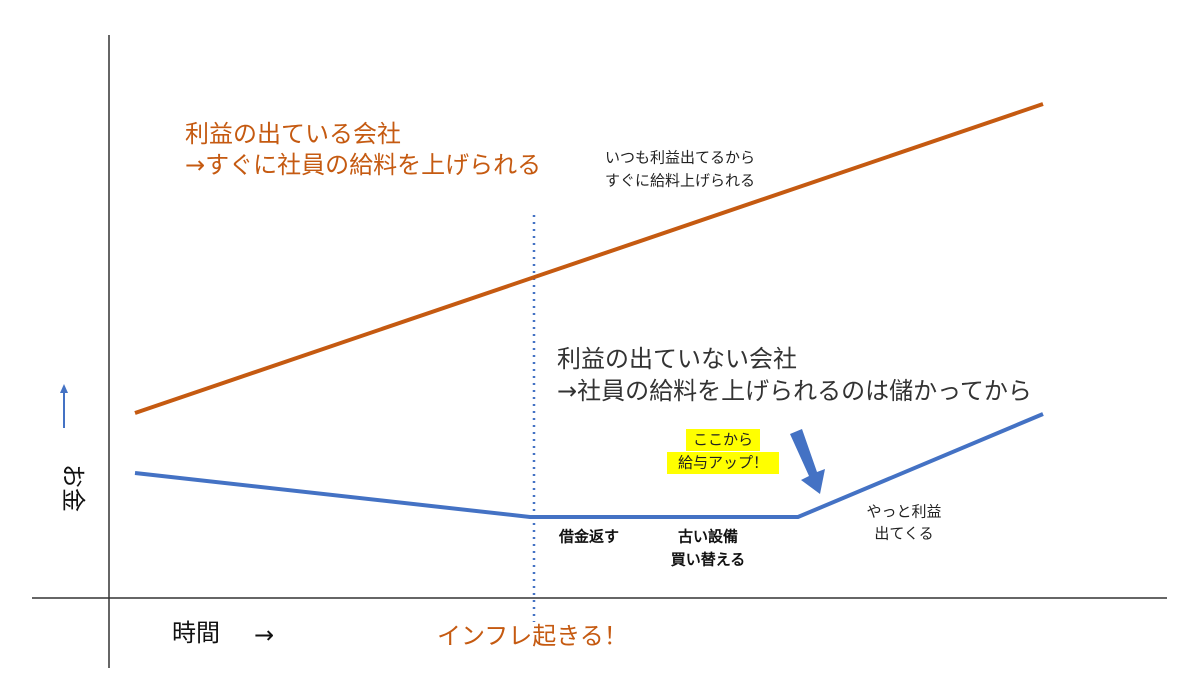  Describe the element at coordinates (73, 488) in the screenshot. I see `y-axis-label: お金` at that location.